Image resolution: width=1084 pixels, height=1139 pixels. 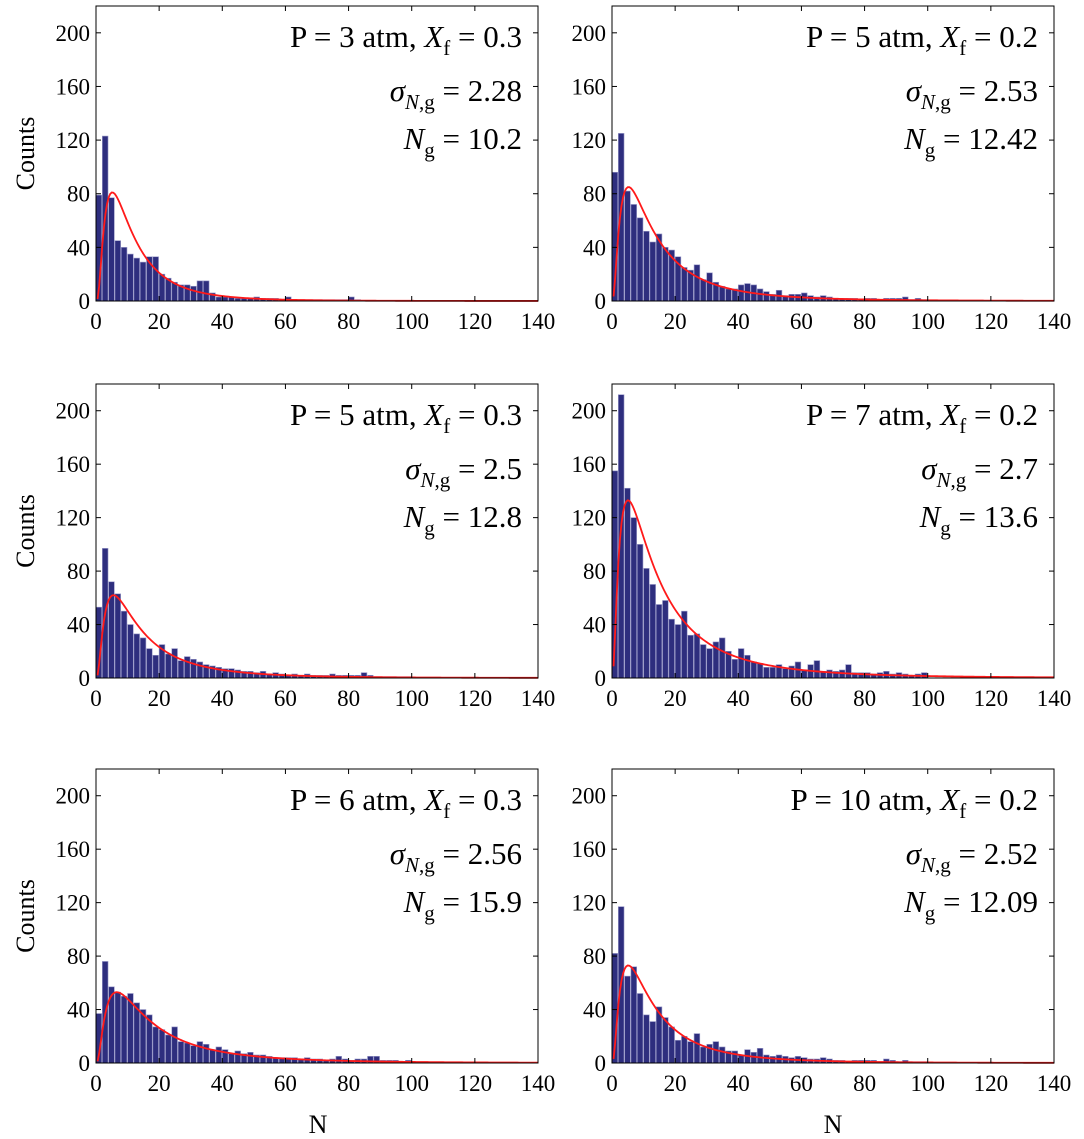 I want to click on annotation-ng: Ng = 12.09, so click(x=970, y=904).